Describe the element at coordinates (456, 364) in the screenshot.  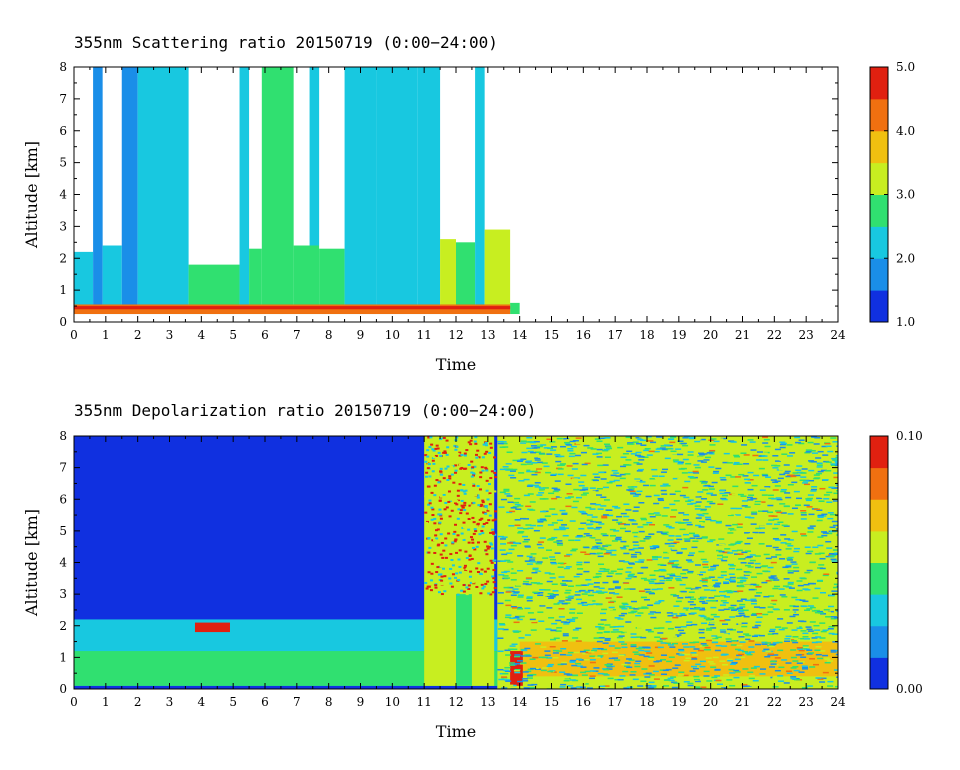
I see `x-axis-label: Time` at that location.